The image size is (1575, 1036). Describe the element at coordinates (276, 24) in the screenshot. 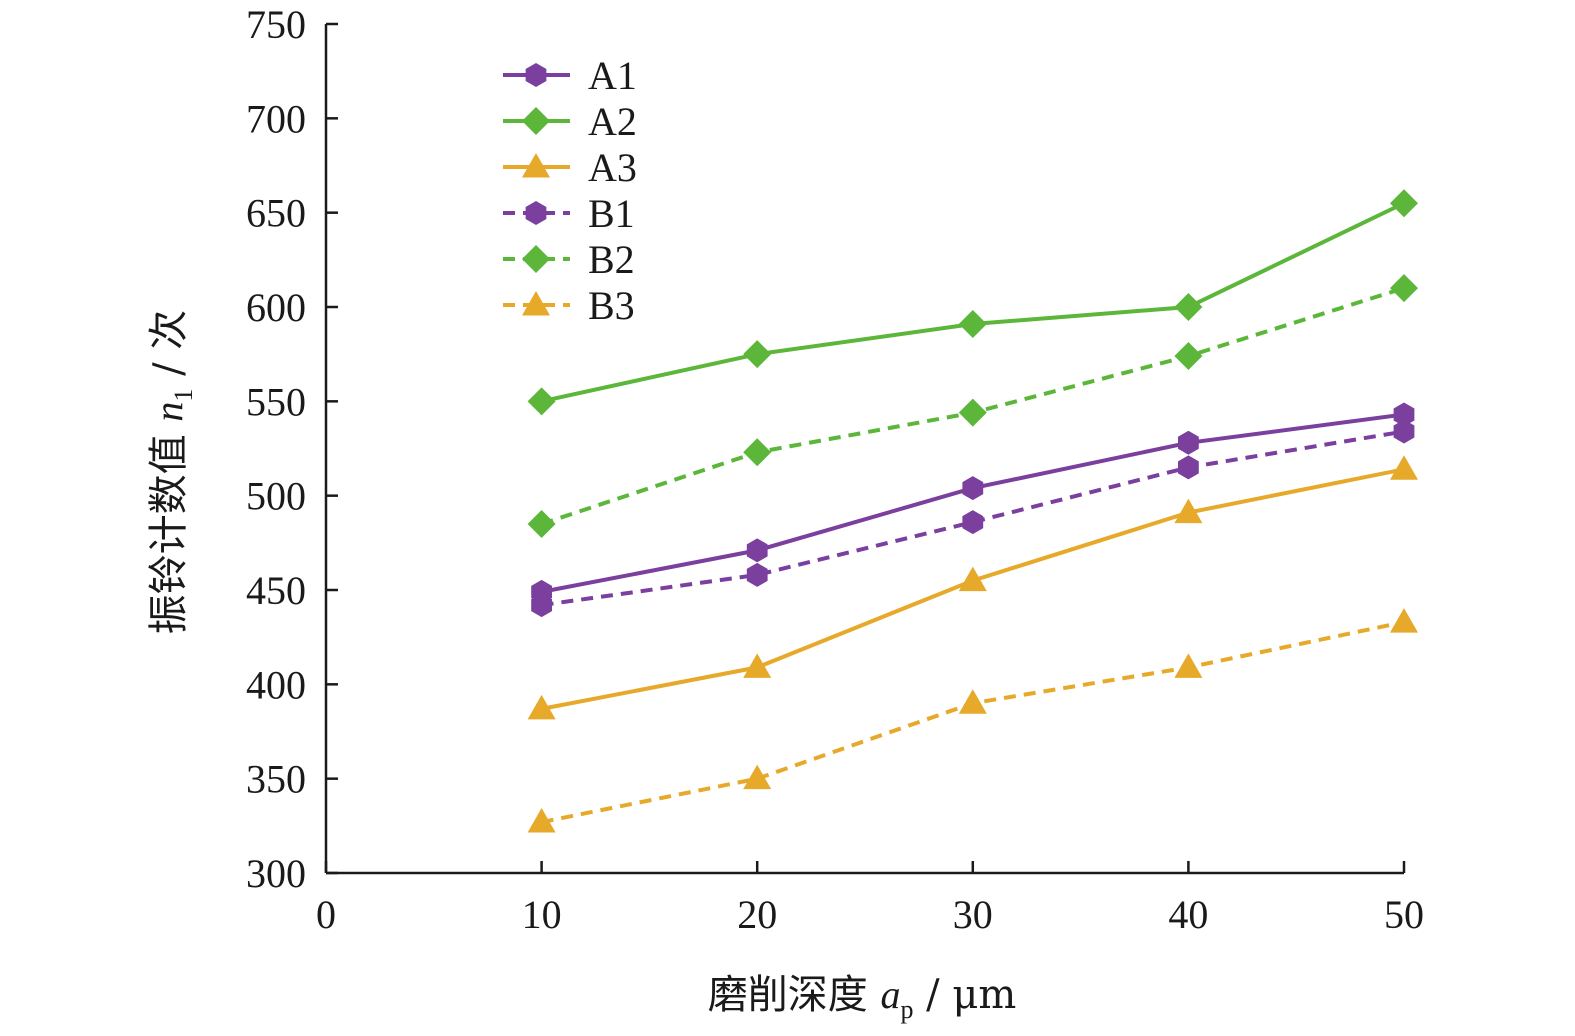

I see `y-tick-label: 750` at that location.